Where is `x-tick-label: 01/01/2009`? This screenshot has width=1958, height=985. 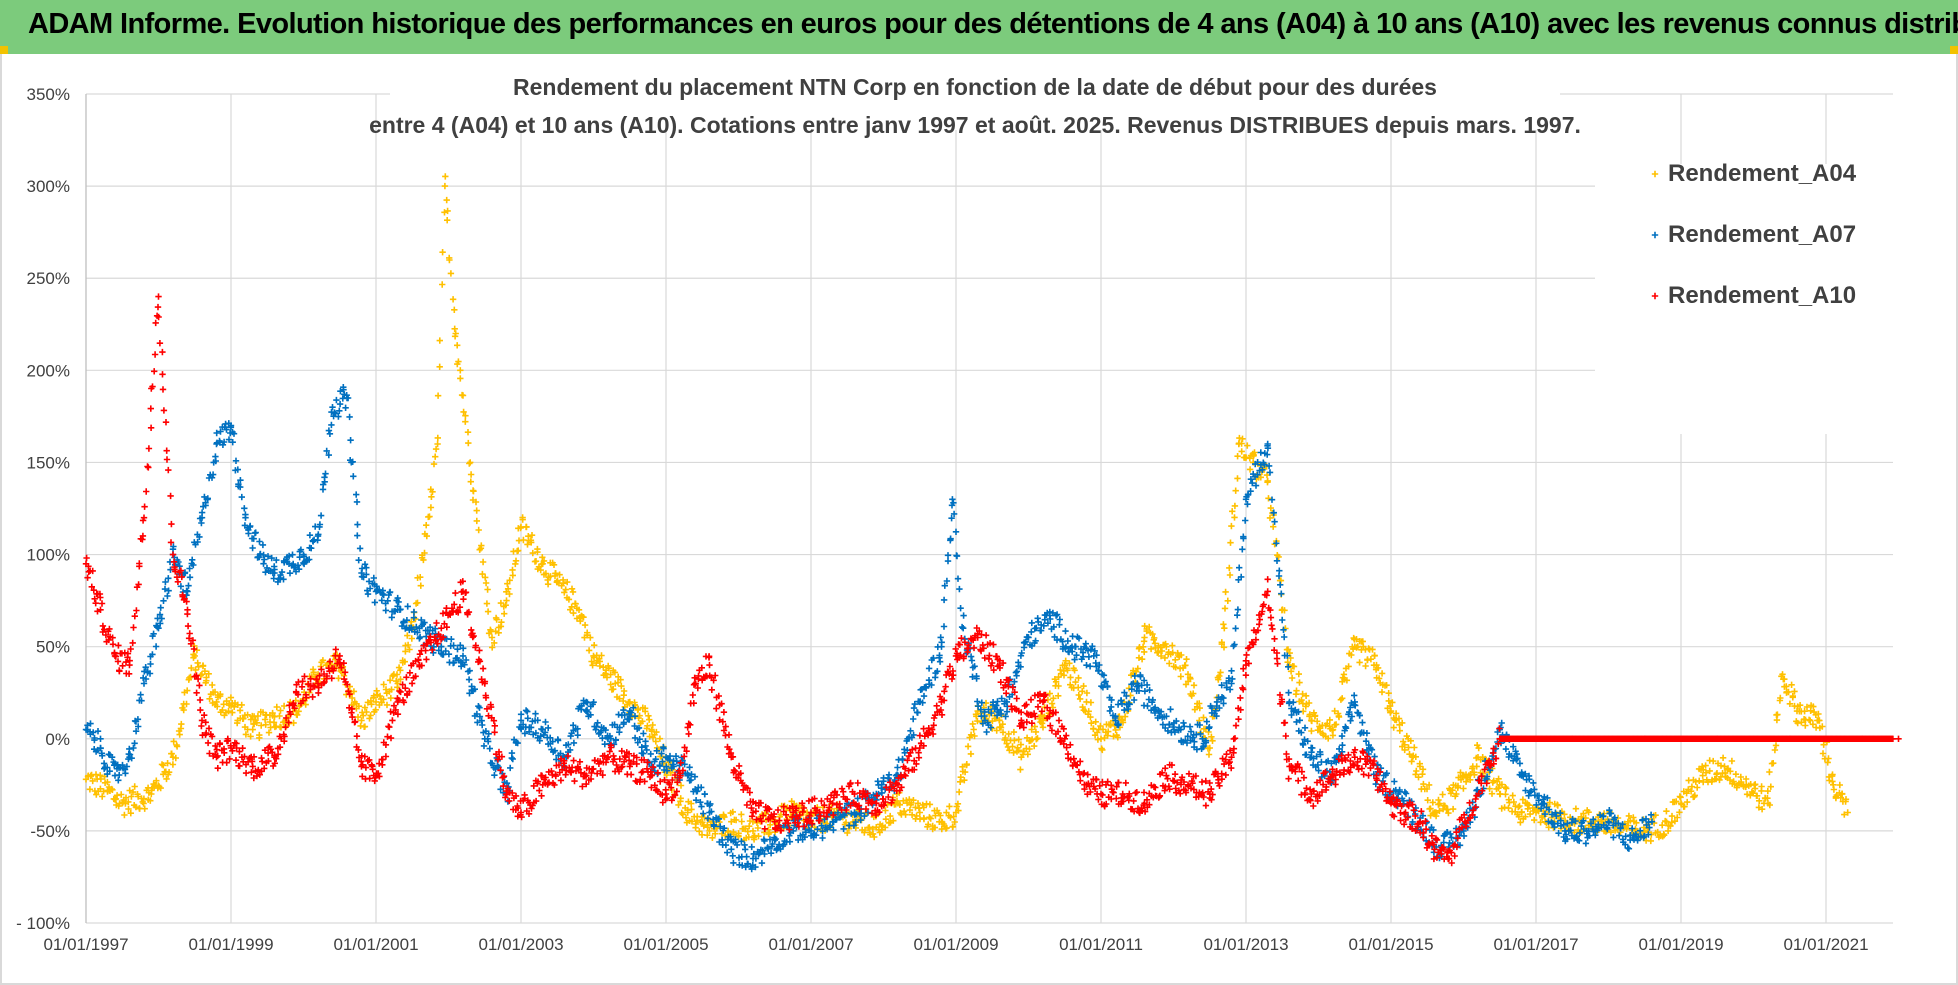 x-tick-label: 01/01/2009 is located at coordinates (955, 944).